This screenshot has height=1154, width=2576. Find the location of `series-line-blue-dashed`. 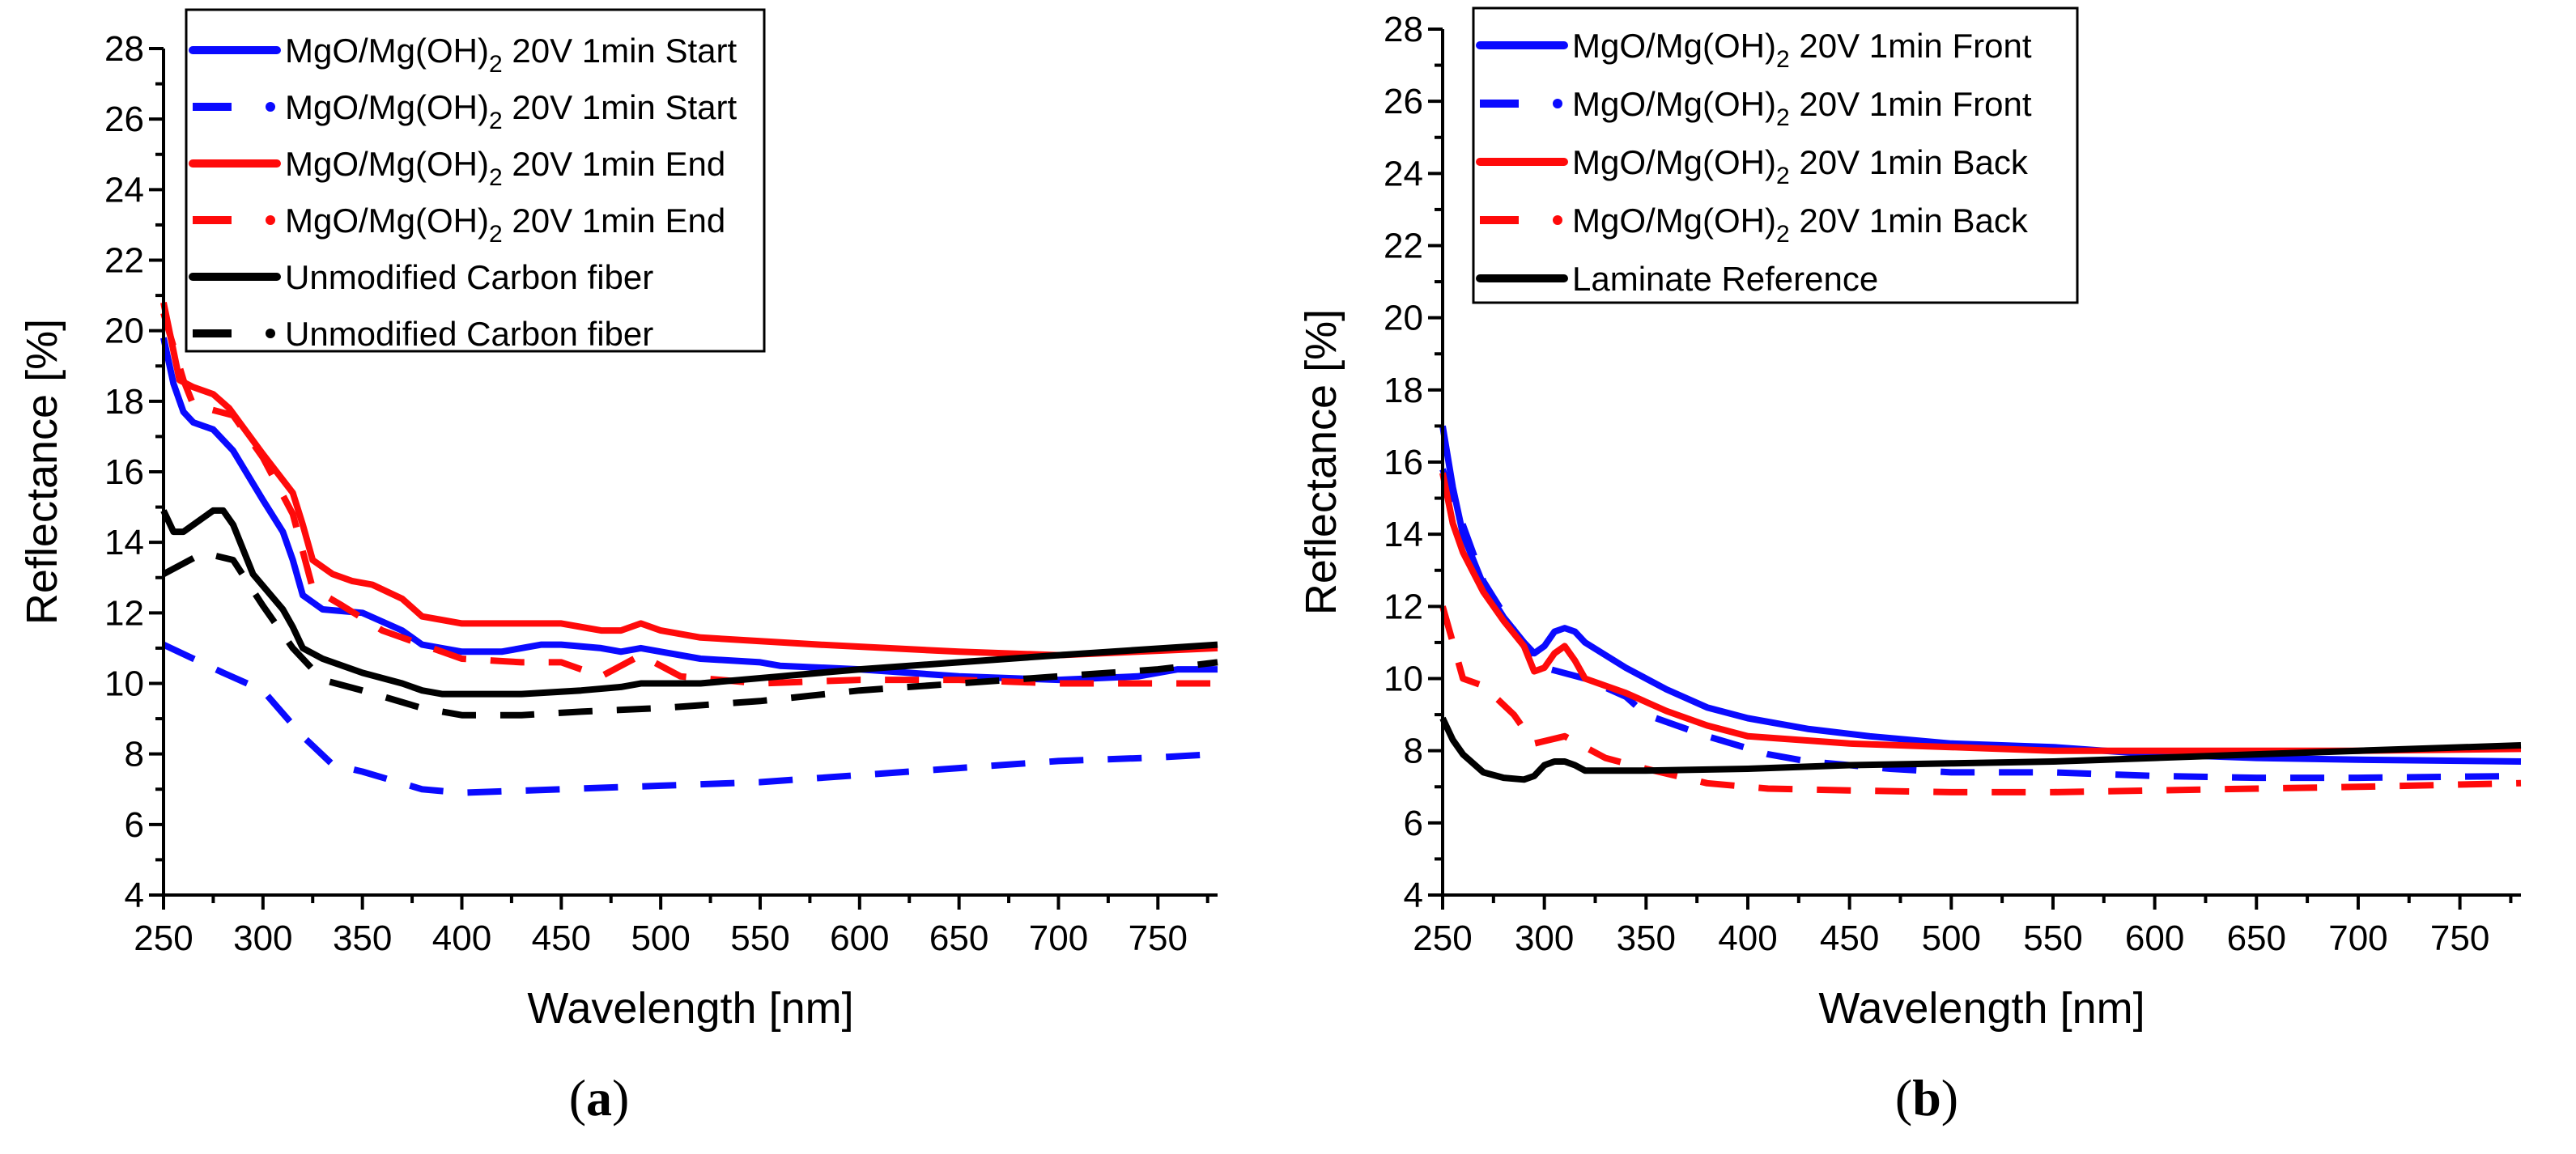

series-line-blue-dashed is located at coordinates (1981, 625).